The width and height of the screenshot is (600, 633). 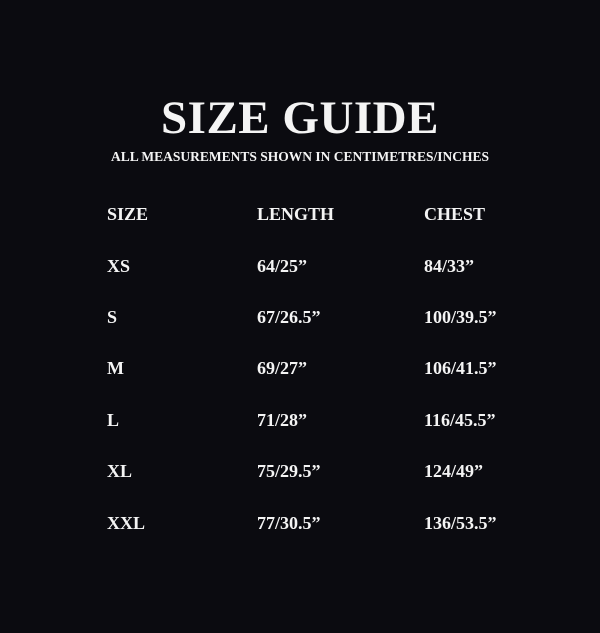 What do you see at coordinates (128, 214) in the screenshot?
I see `header-size: SIZE` at bounding box center [128, 214].